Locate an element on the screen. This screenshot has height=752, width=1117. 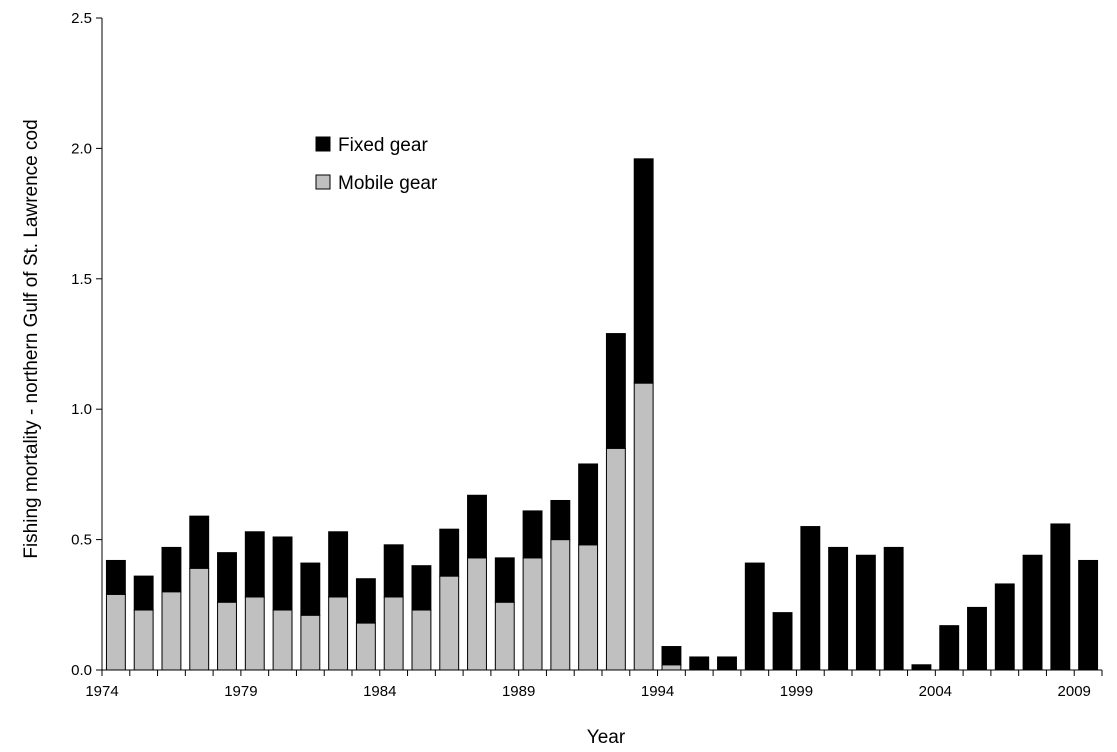
bar-fixed-gear-2008 is located at coordinates (1060, 597).